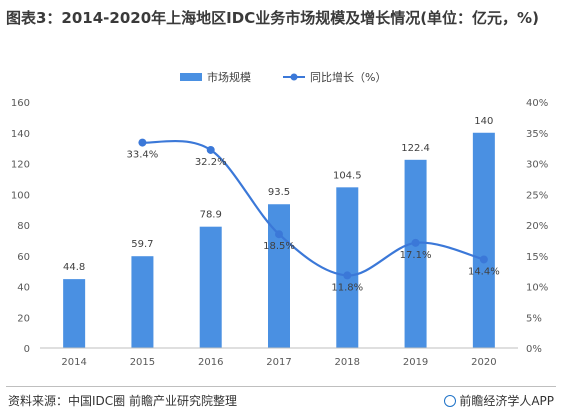 This screenshot has height=420, width=562. I want to click on growth-point-2015, so click(142, 142).